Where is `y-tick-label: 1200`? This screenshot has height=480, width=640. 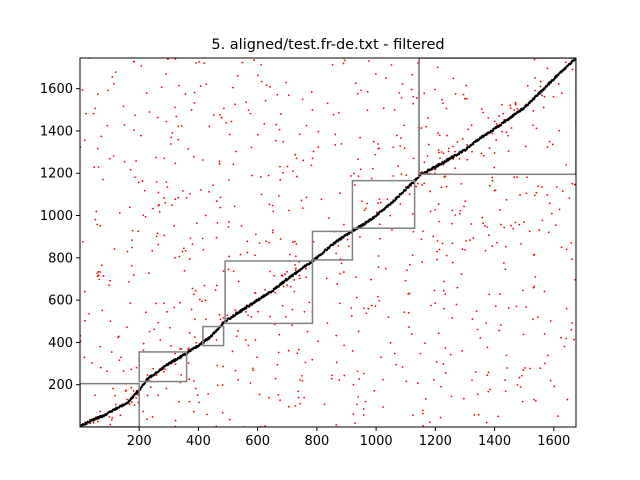
y-tick-label: 1200 is located at coordinates (56, 174).